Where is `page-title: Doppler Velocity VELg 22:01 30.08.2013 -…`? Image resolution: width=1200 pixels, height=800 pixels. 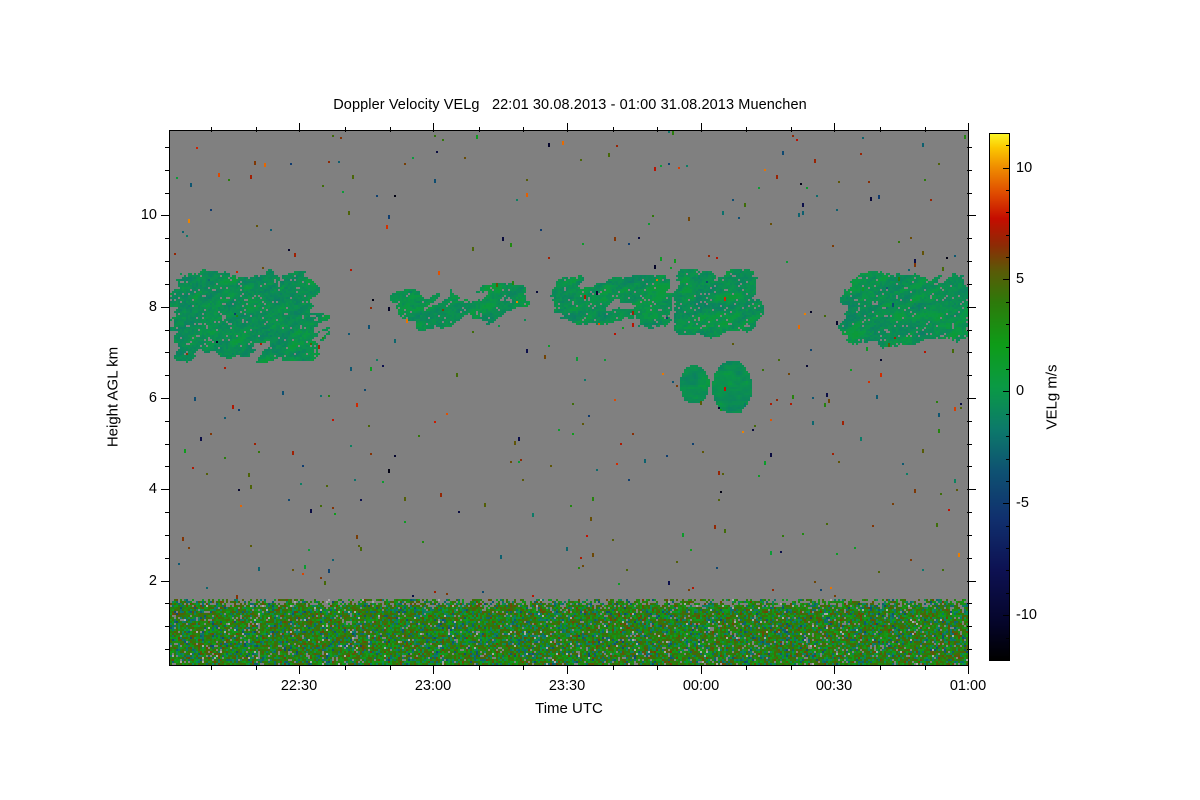 page-title: Doppler Velocity VELg 22:01 30.08.2013 -… is located at coordinates (570, 105).